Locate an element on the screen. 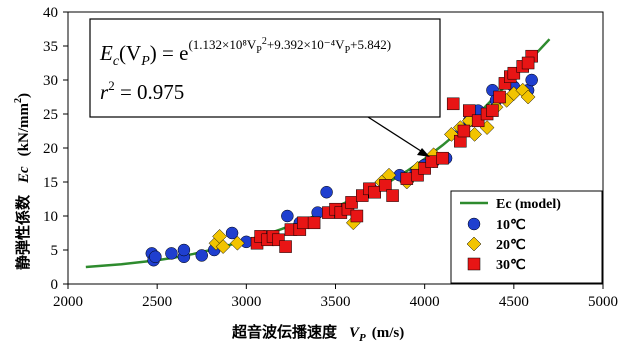 The image size is (632, 347). y-tick-label: 25 is located at coordinates (50, 115).